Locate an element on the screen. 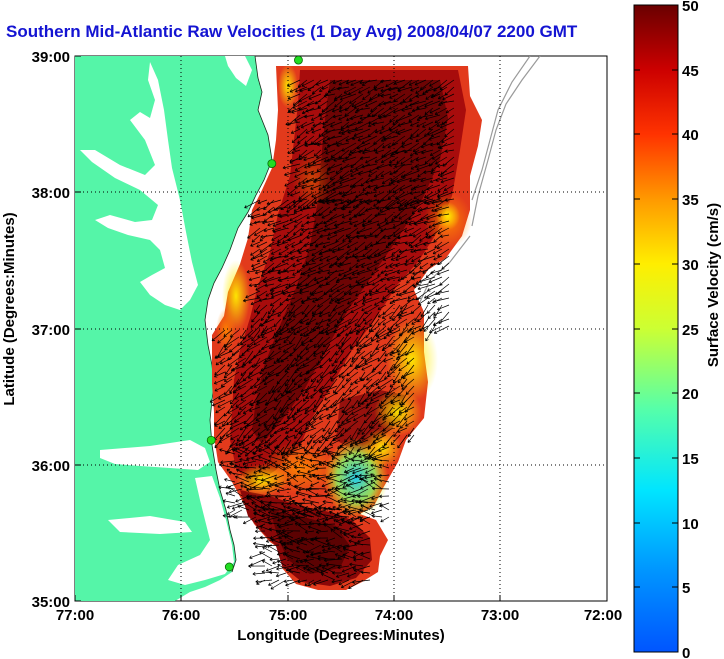 The image size is (724, 659). station-2-marker is located at coordinates (272, 164).